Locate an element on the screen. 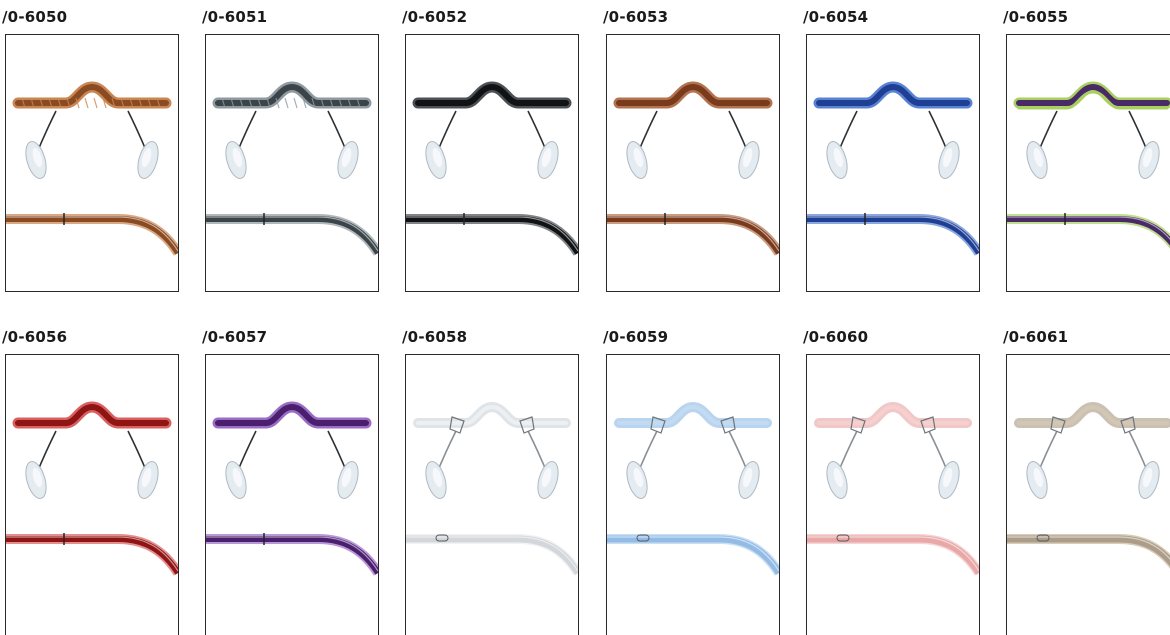 This screenshot has height=635, width=1170. product-code: /0-6059 is located at coordinates (636, 337).